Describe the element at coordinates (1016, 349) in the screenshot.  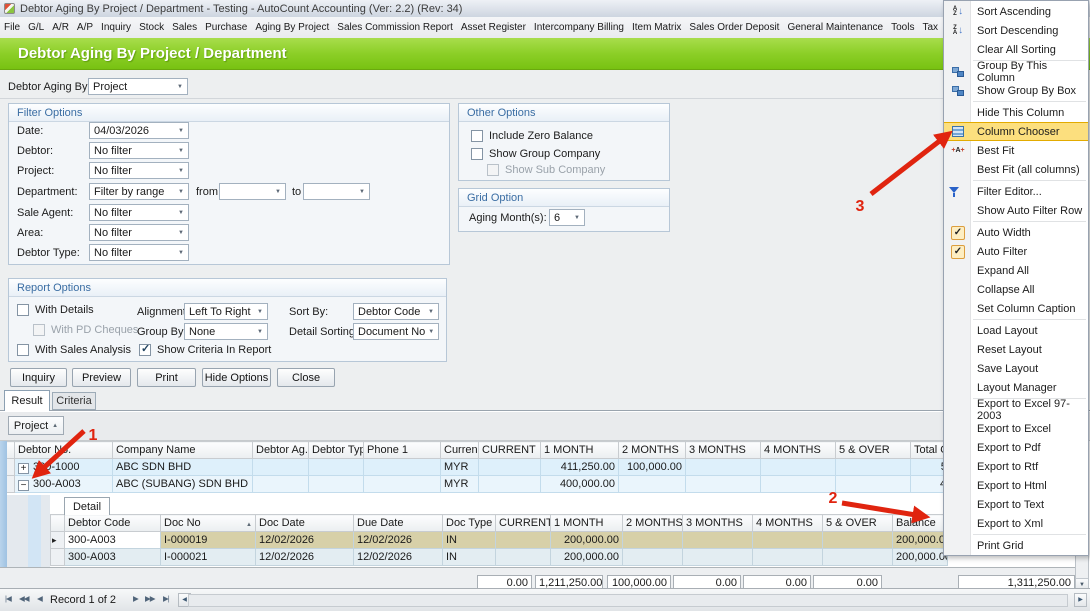
I see `menu-item-reset-layout: Reset Layout` at that location.